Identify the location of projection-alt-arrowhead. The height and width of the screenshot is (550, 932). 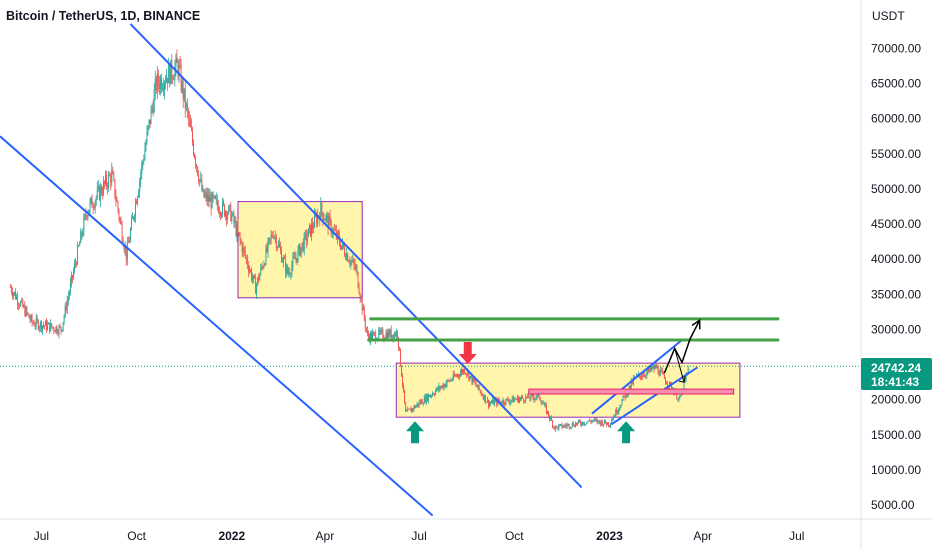
(682, 379).